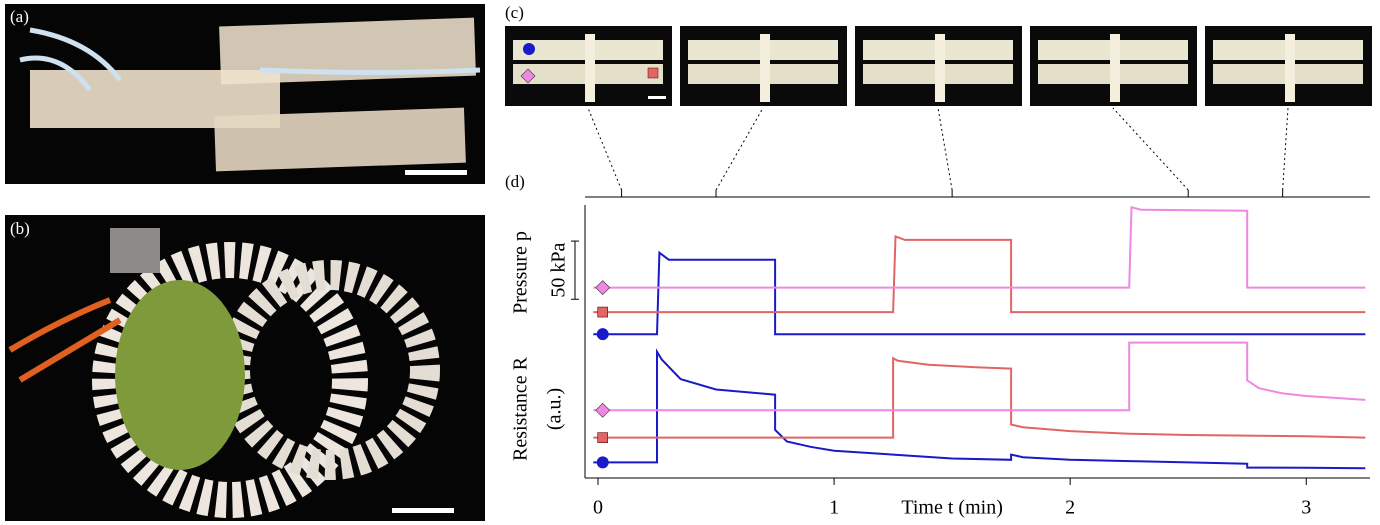  I want to click on y-axis-label: Pressure p, so click(521, 272).